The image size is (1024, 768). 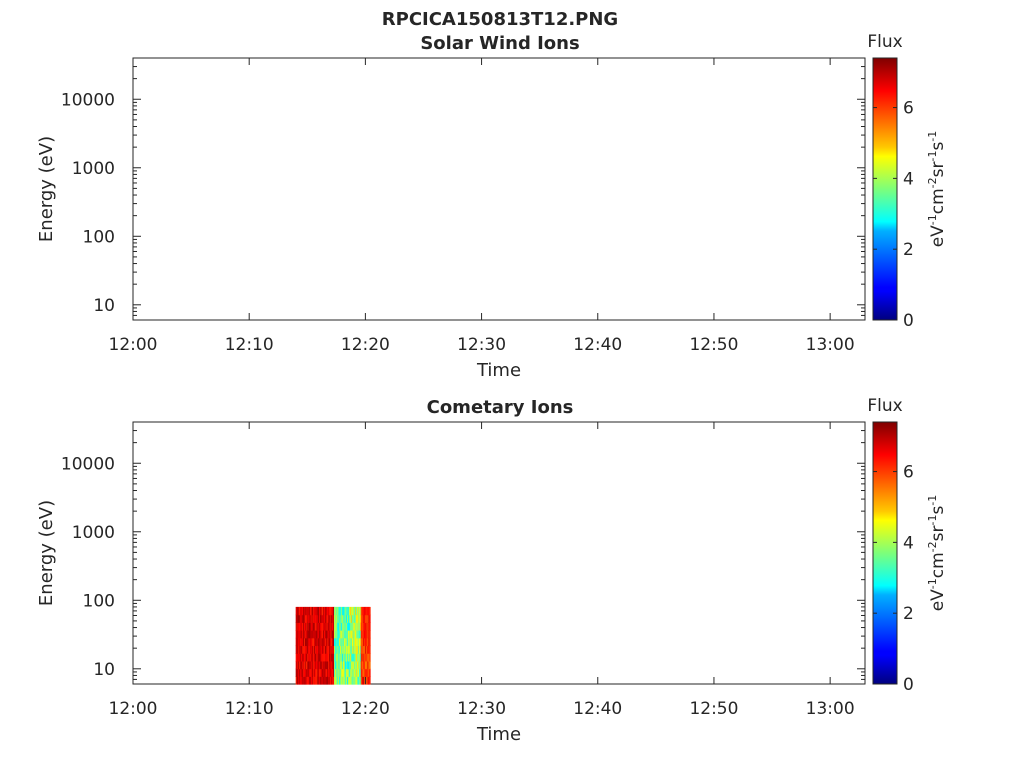 What do you see at coordinates (104, 670) in the screenshot?
I see `y-tick-label: 10` at bounding box center [104, 670].